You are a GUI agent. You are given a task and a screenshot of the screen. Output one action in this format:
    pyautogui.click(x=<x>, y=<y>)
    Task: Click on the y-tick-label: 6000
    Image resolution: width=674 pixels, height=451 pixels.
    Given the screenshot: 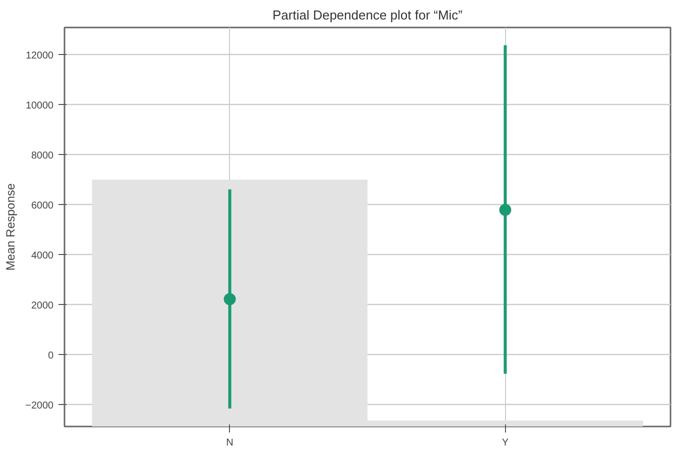 What is the action you would take?
    pyautogui.click(x=42, y=206)
    